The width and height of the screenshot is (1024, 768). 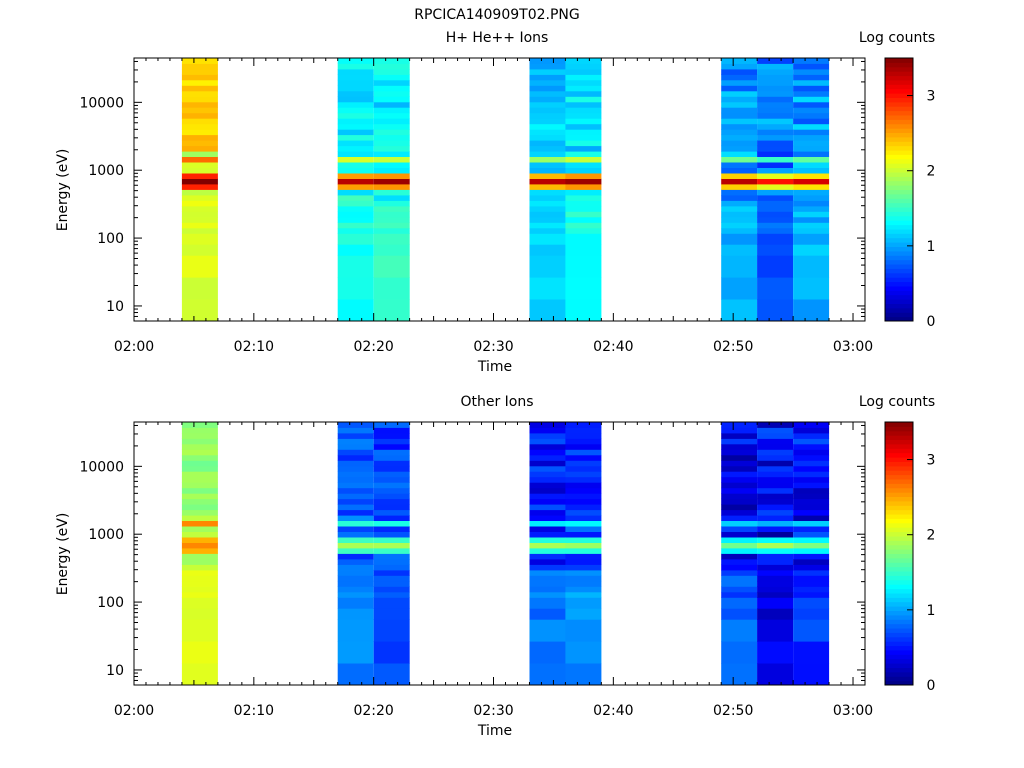 I want to click on panel-title-h-he-ions: H+ He++ Ions, so click(x=497, y=38).